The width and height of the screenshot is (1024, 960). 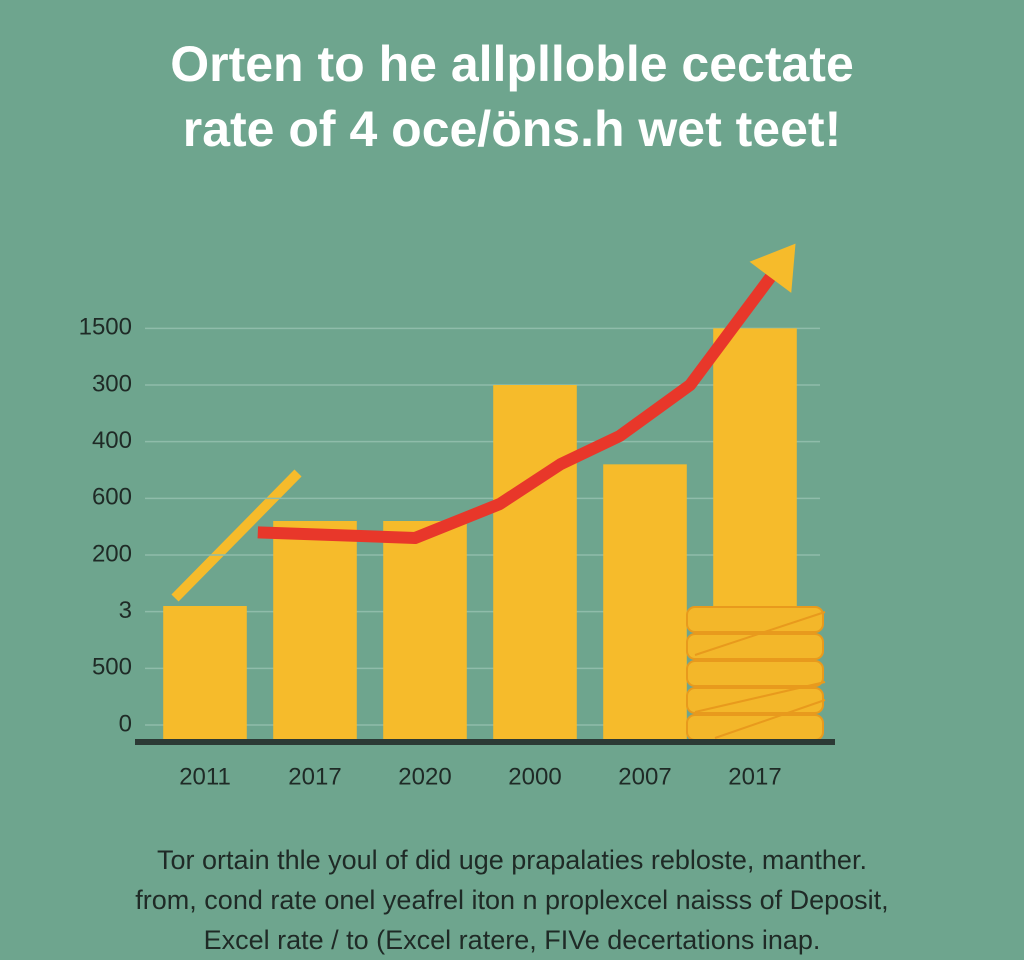 What do you see at coordinates (112, 440) in the screenshot?
I see `y-tick-label: 400` at bounding box center [112, 440].